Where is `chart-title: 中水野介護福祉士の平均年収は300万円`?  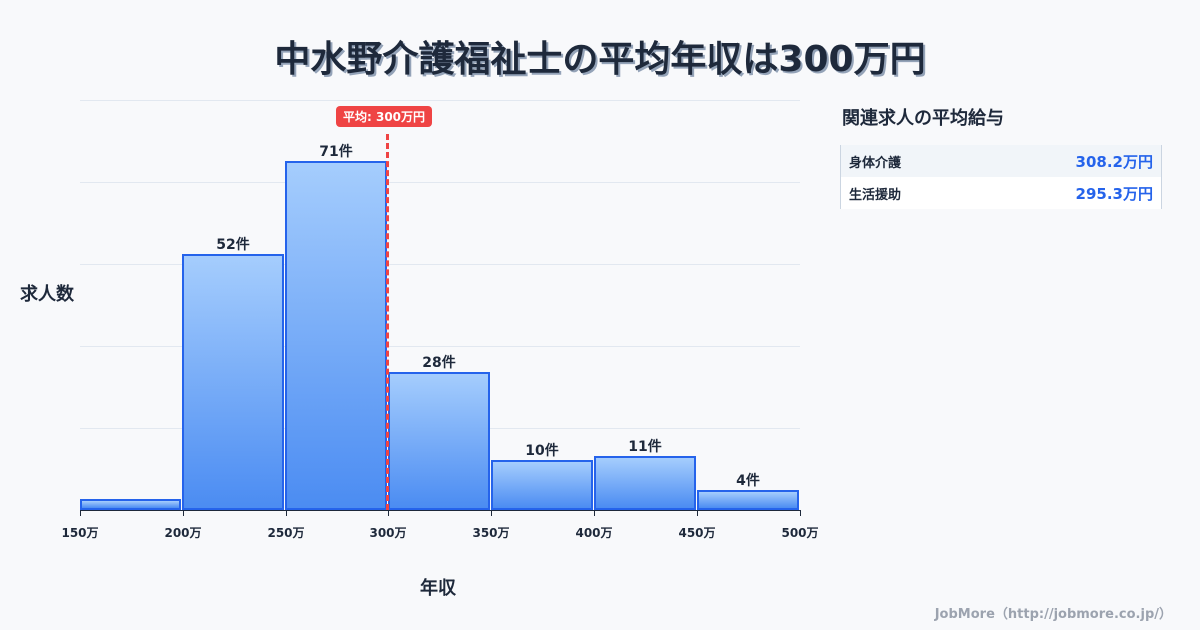
chart-title: 中水野介護福祉士の平均年収は300万円 is located at coordinates (600, 59).